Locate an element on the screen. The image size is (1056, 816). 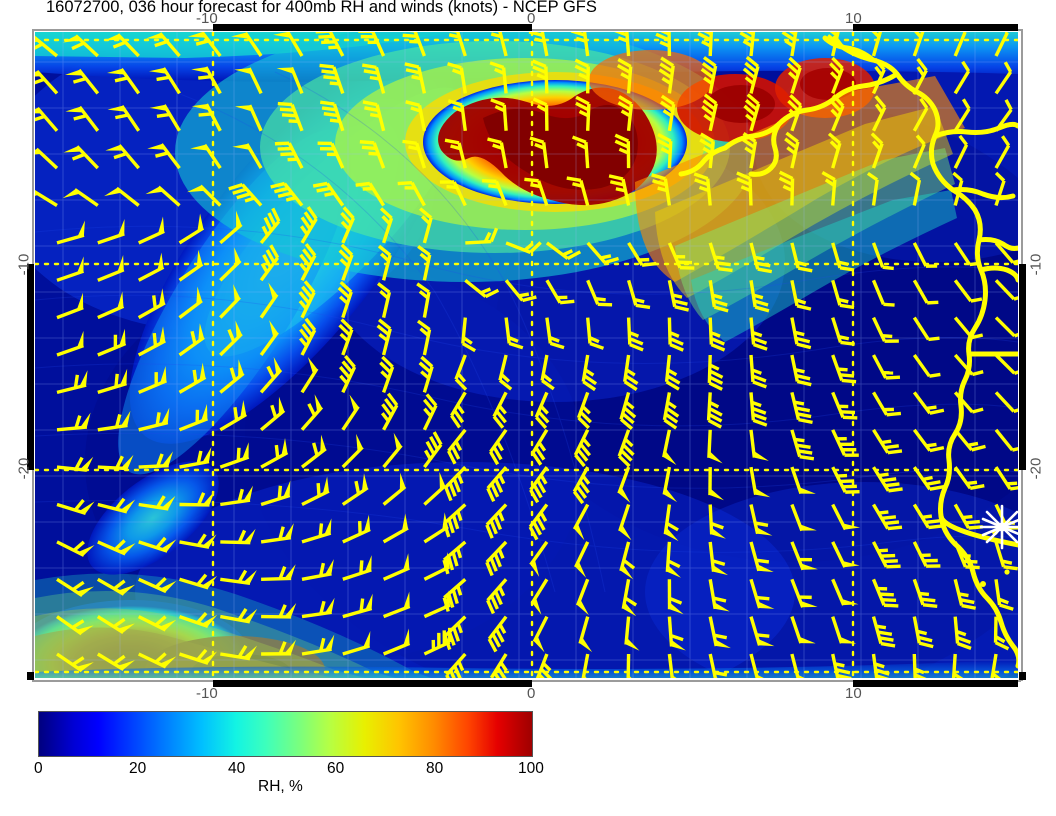
bottom-tick-label: 10 is located at coordinates (853, 693).